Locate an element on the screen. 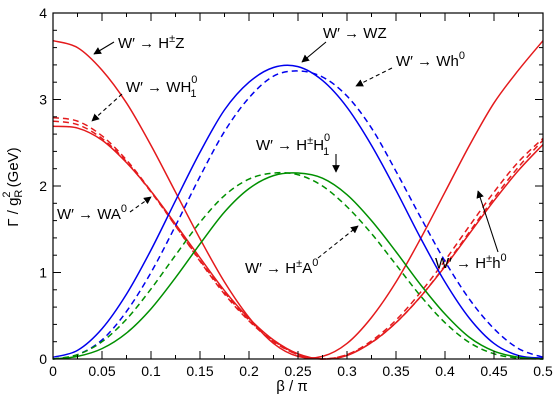  y-tick-label: 4 is located at coordinates (43, 13).